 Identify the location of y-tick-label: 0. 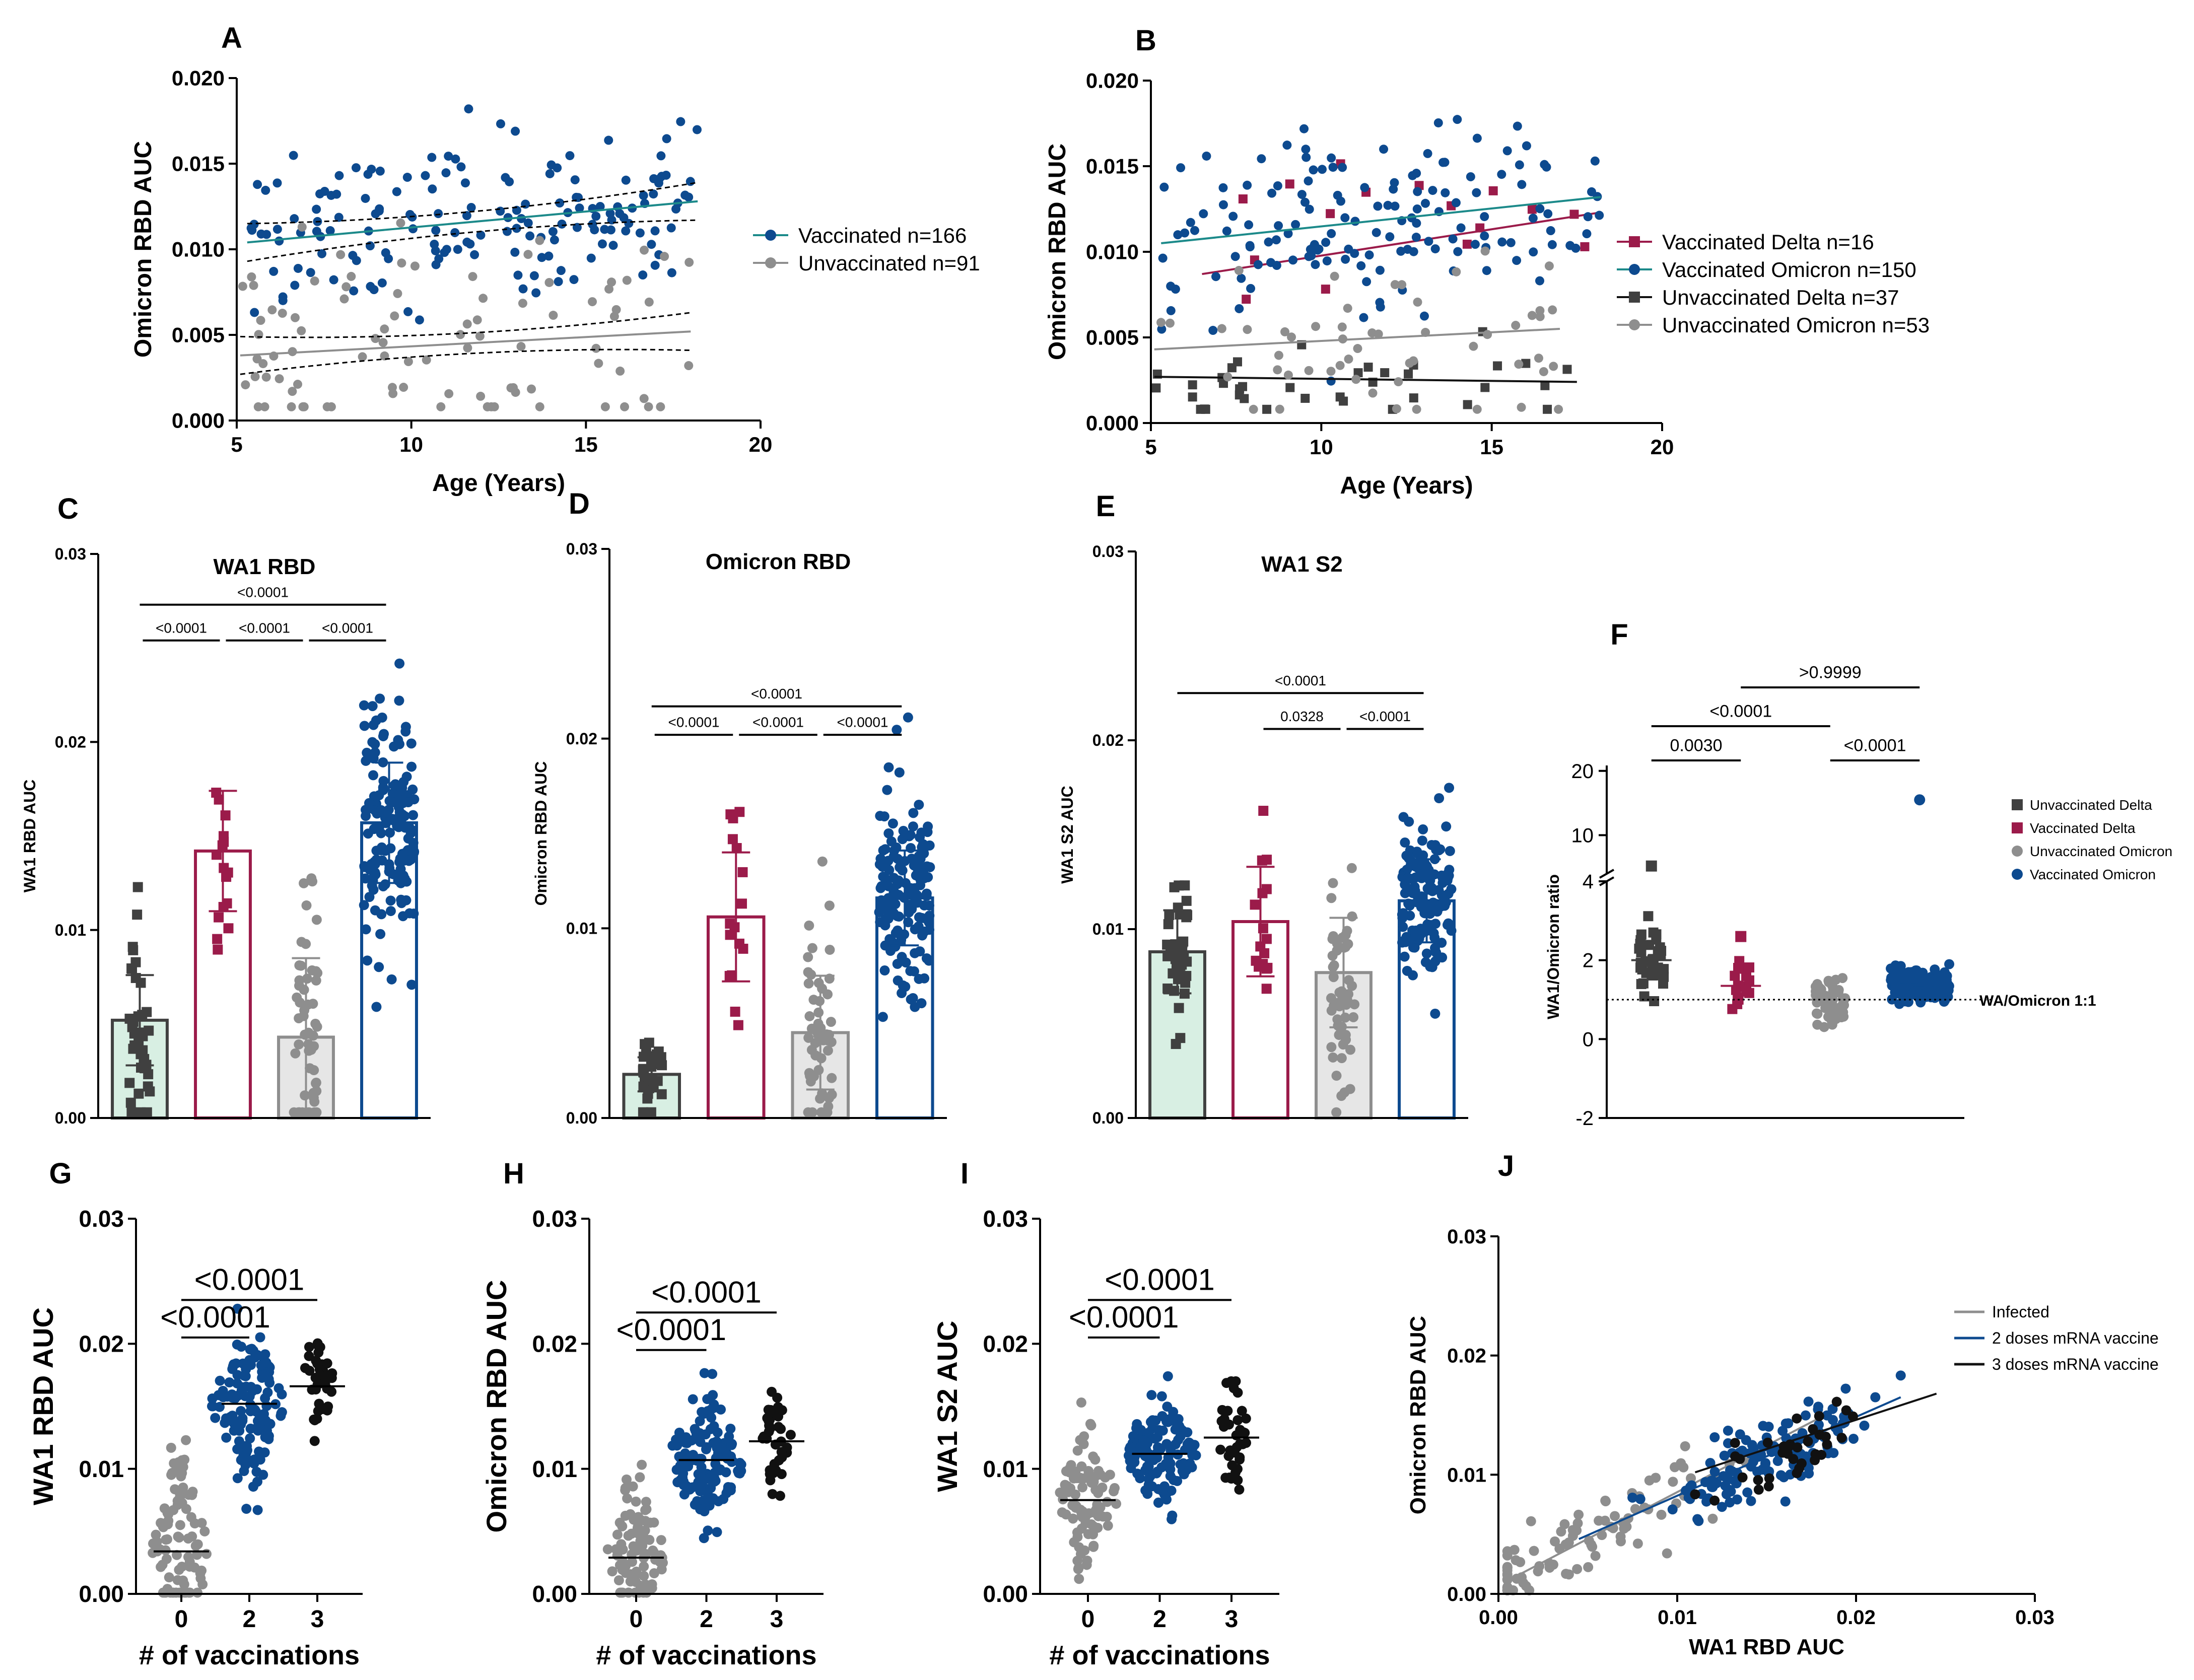
(1588, 1039).